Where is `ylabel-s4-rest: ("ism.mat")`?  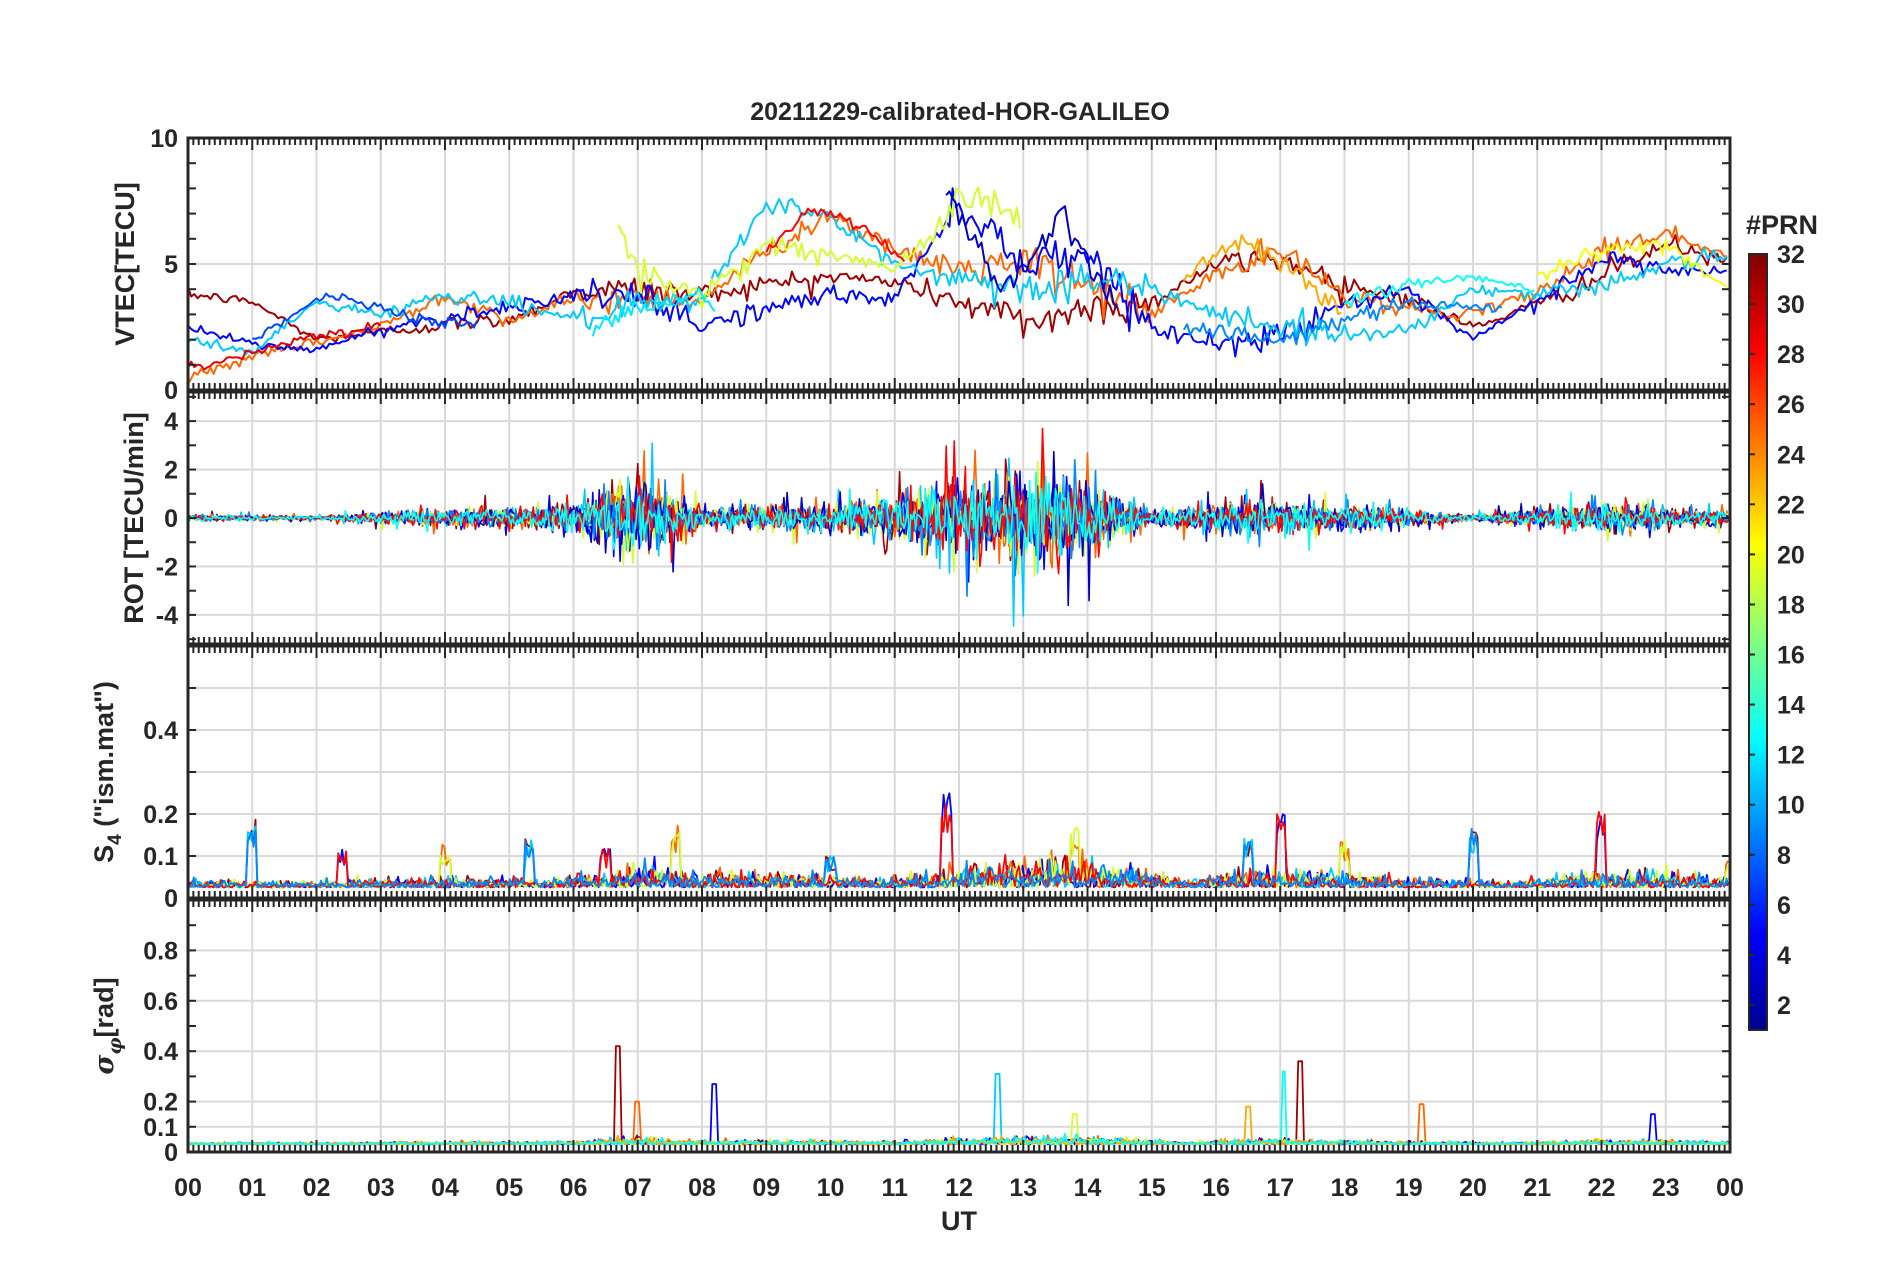 ylabel-s4-rest: ("ism.mat") is located at coordinates (104, 757).